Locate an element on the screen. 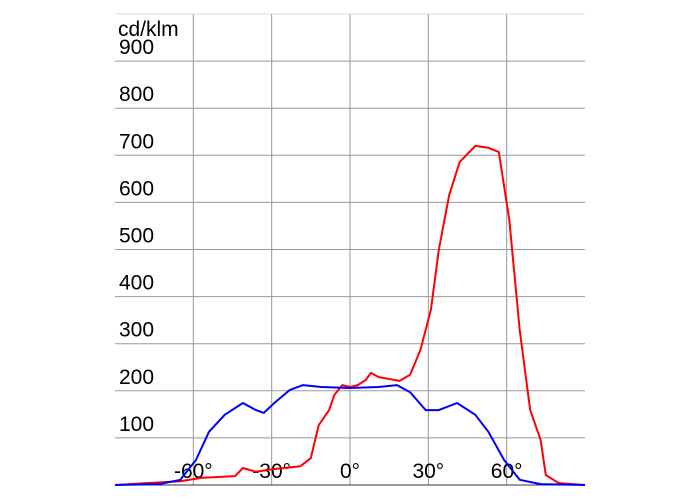 The height and width of the screenshot is (500, 700). y-tick-label: 300 is located at coordinates (136, 330).